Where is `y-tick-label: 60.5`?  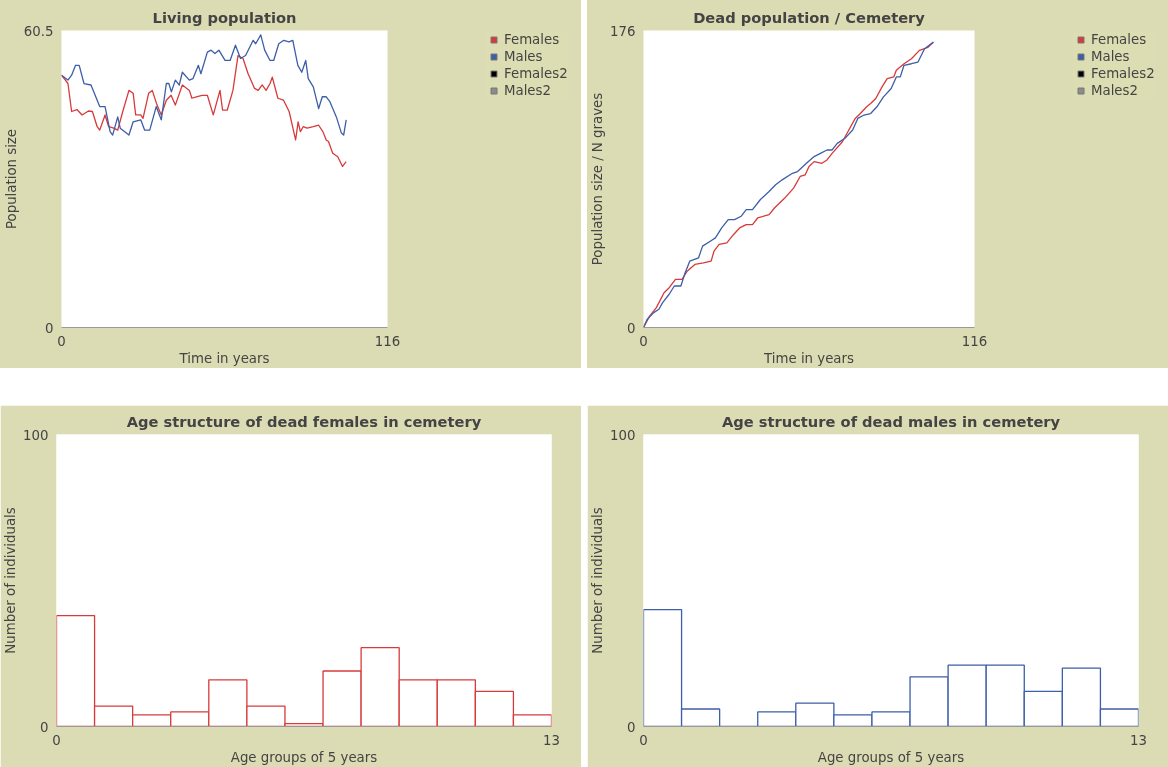 y-tick-label: 60.5 is located at coordinates (38, 31).